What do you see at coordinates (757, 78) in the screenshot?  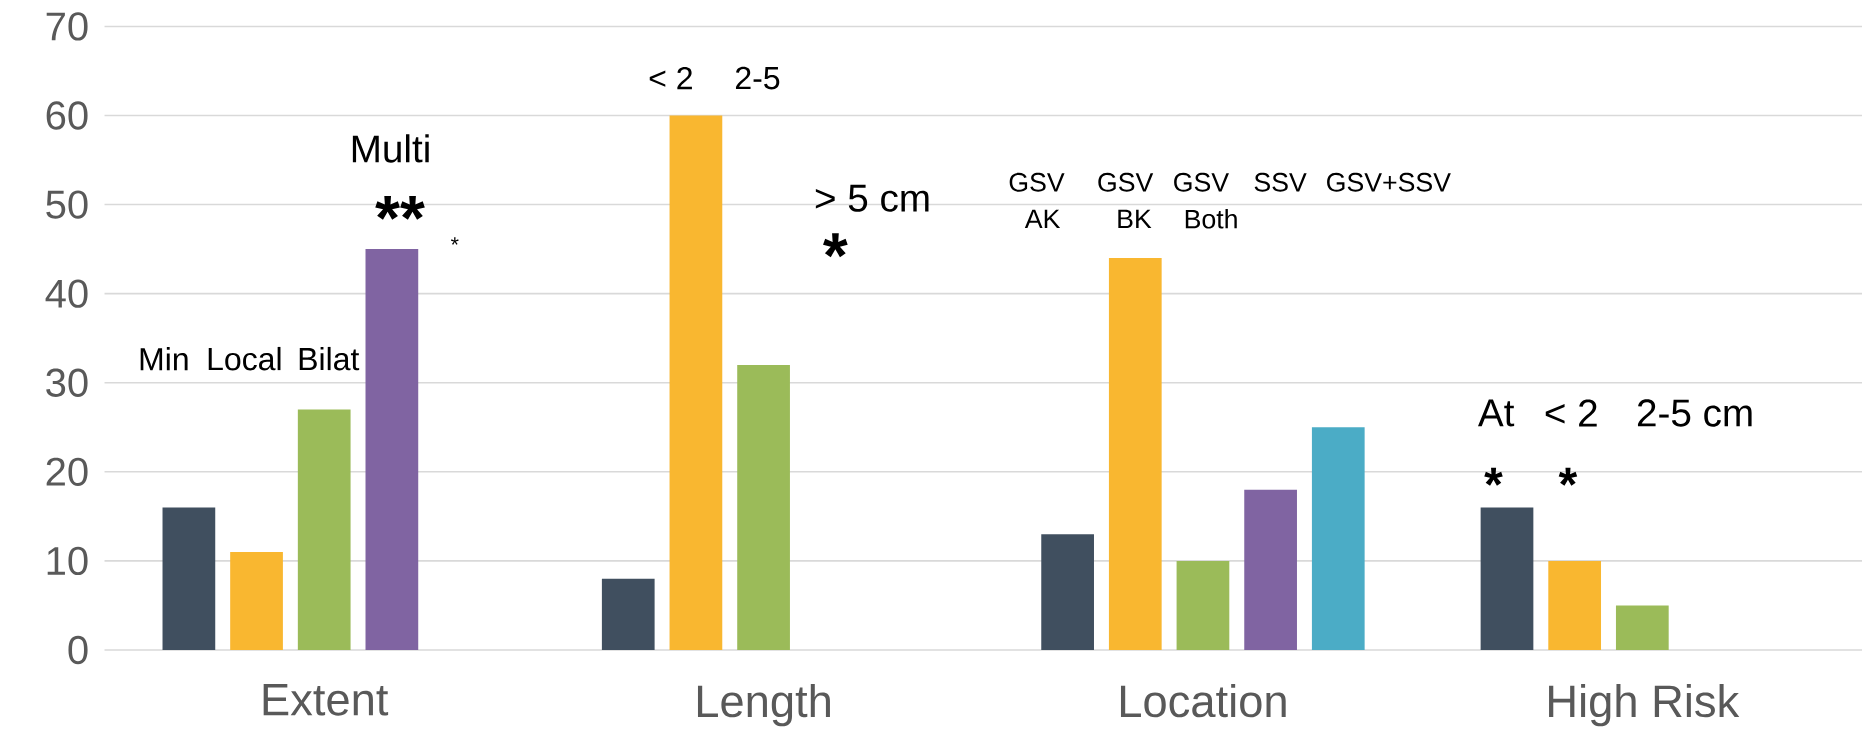 I see `annotation: 2-5` at bounding box center [757, 78].